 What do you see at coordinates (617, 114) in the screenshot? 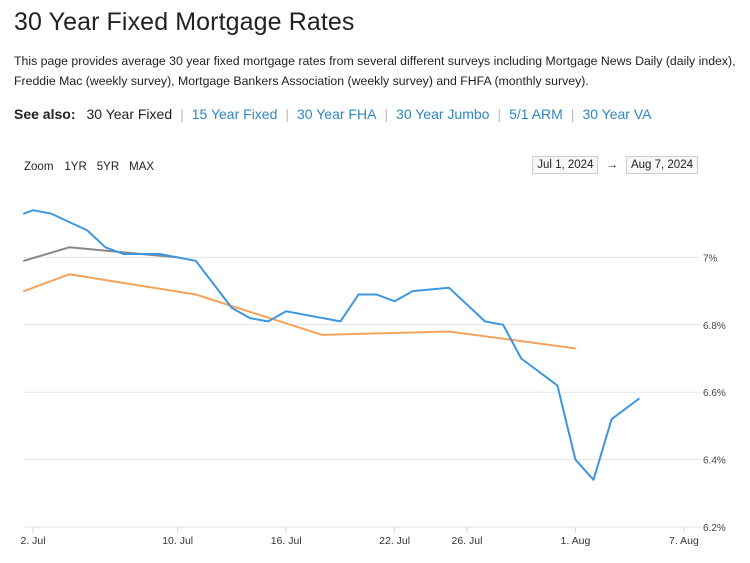
I see `link-30-year-va: 30 Year VA` at bounding box center [617, 114].